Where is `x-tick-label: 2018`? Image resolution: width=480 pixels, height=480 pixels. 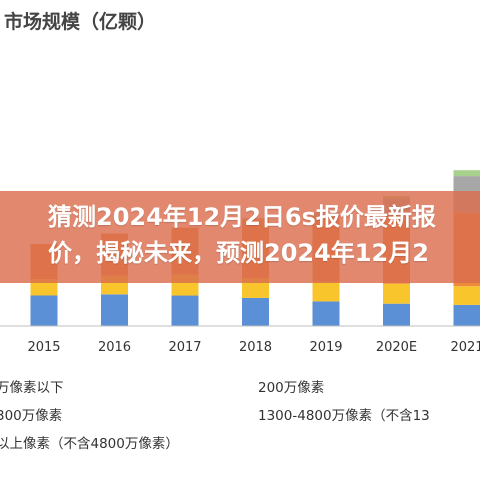
x-tick-label: 2018 is located at coordinates (255, 347).